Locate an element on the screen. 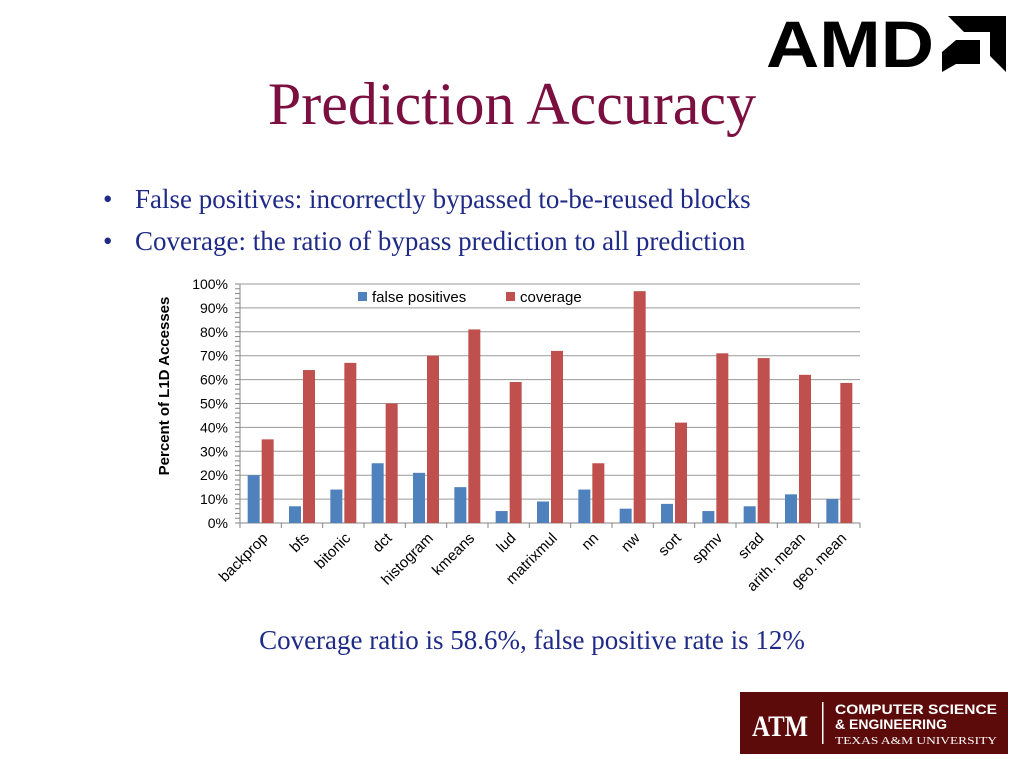 This screenshot has width=1024, height=768. y-axis-label: Percent of L1D Accesses is located at coordinates (164, 386).